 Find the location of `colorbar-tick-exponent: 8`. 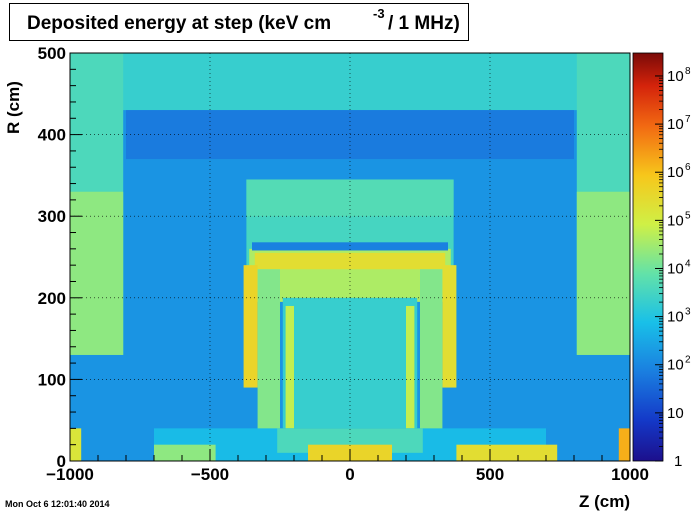

colorbar-tick-exponent: 8 is located at coordinates (688, 71).